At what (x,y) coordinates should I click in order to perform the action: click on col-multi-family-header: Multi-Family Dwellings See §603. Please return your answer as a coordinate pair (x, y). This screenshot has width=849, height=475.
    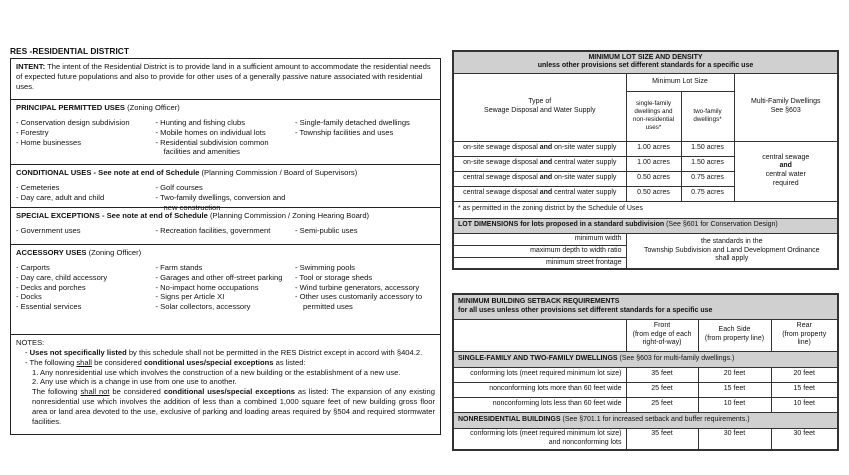
    Looking at the image, I should click on (786, 107).